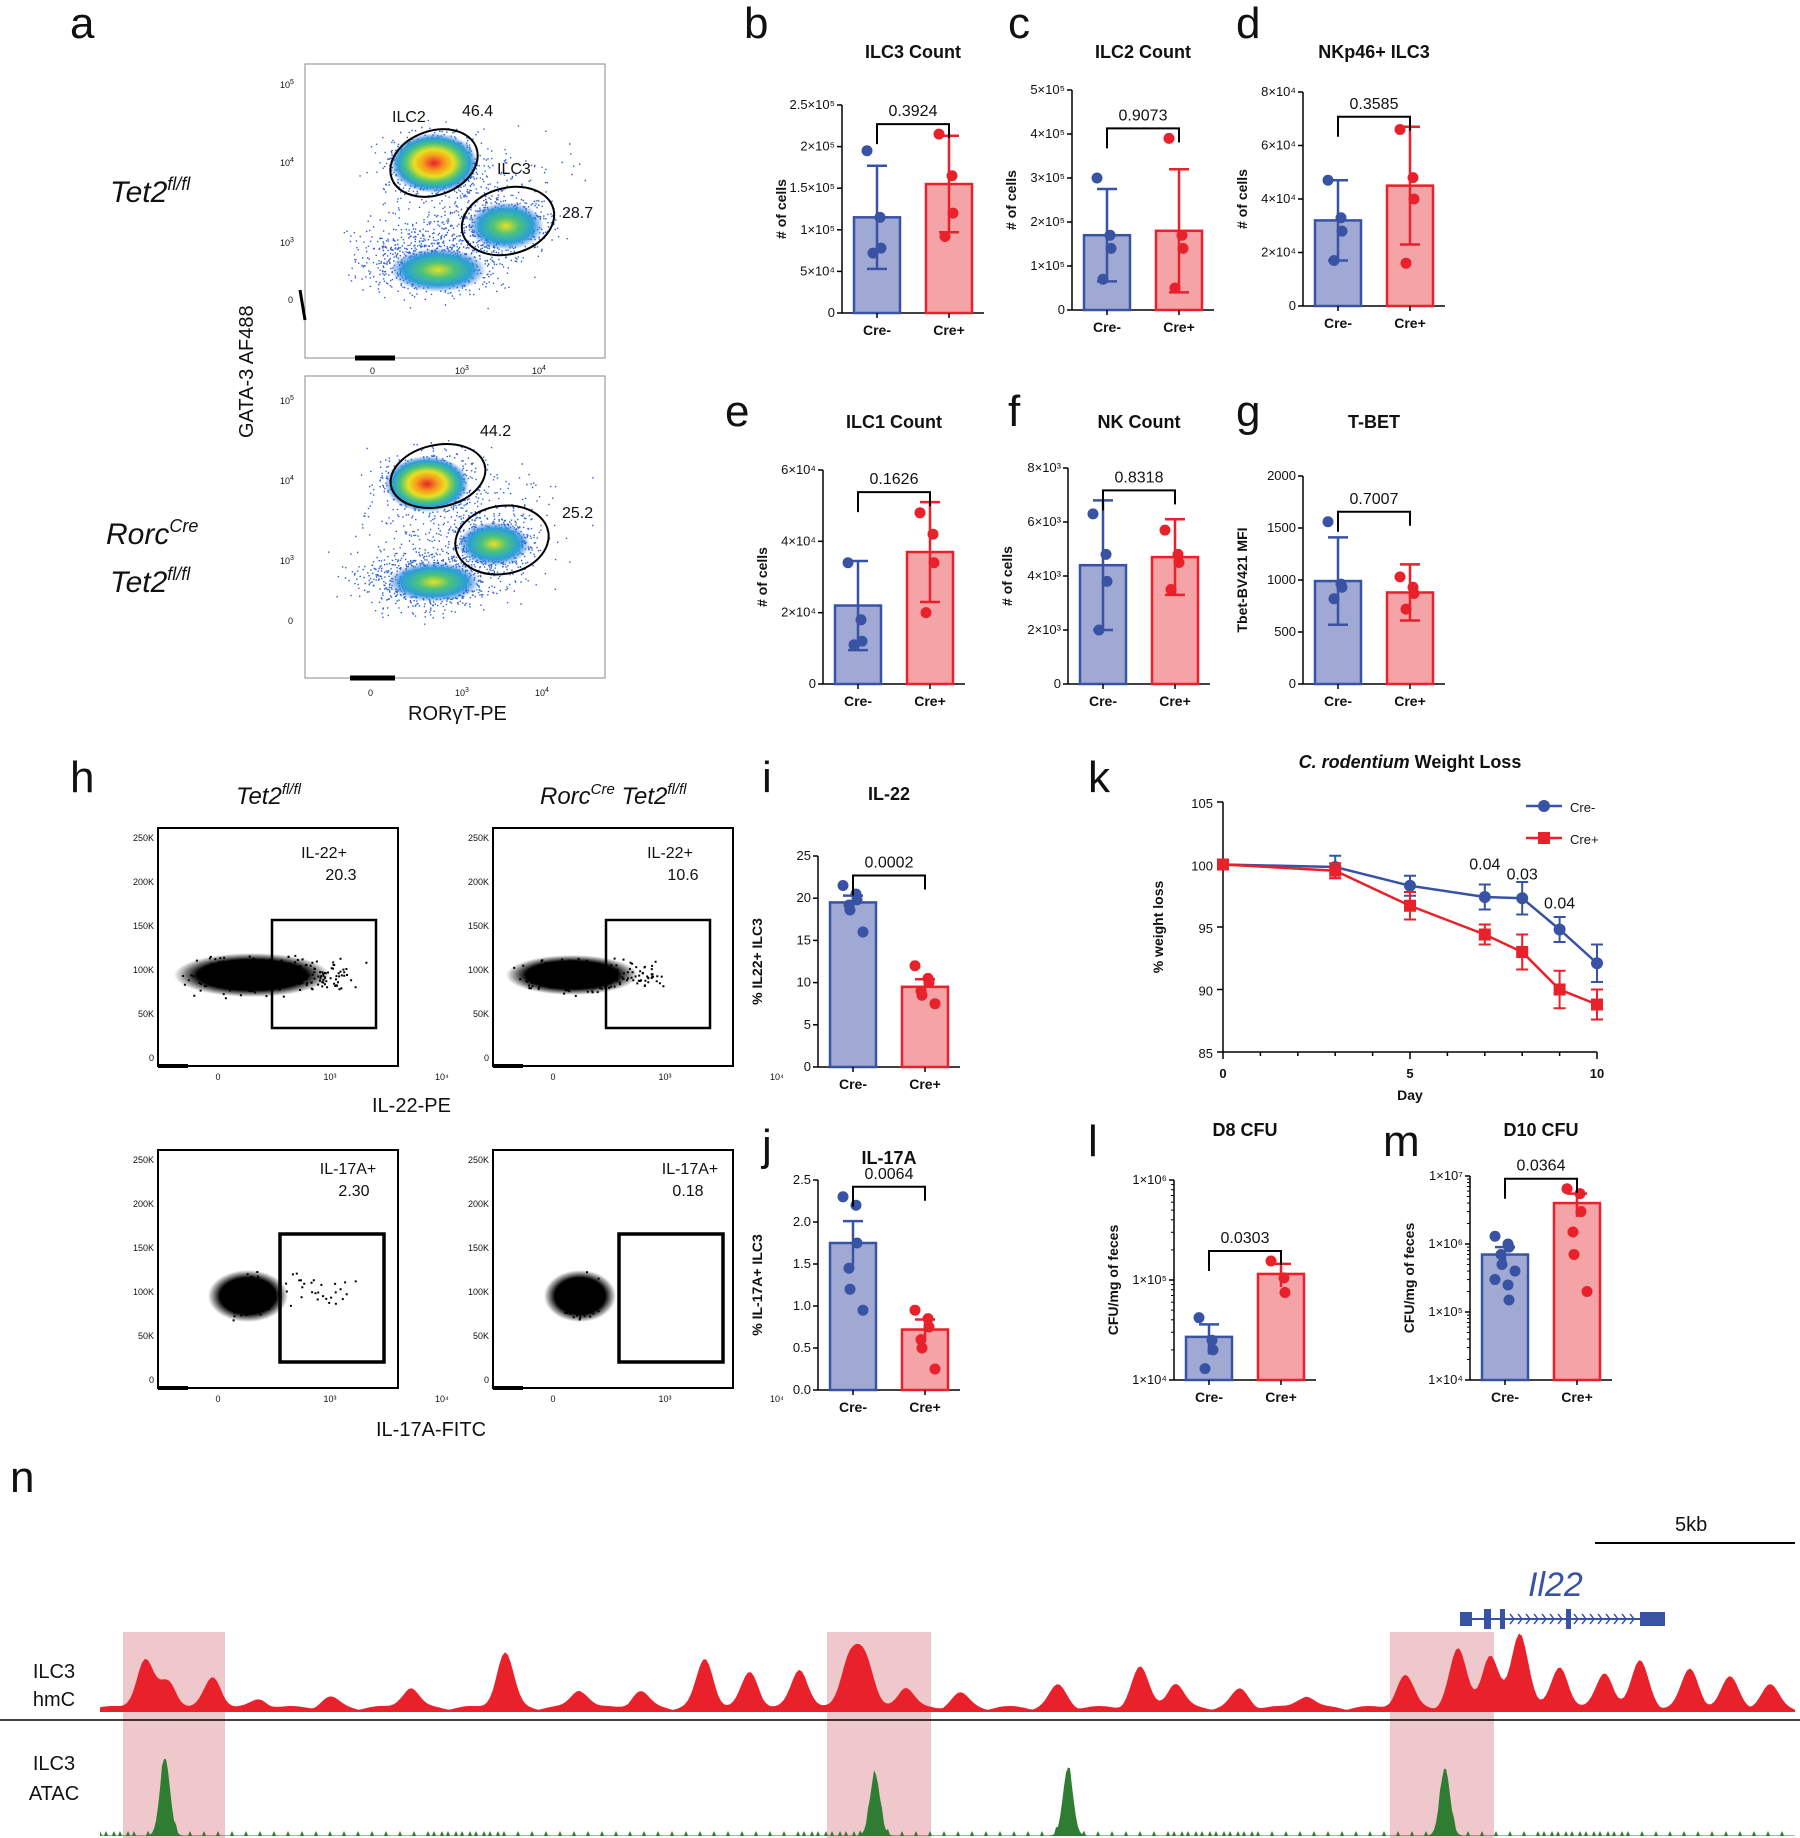 This screenshot has height=1838, width=1800. What do you see at coordinates (150, 581) in the screenshot?
I see `genotype-tet2-b: Tet2fl/fl` at bounding box center [150, 581].